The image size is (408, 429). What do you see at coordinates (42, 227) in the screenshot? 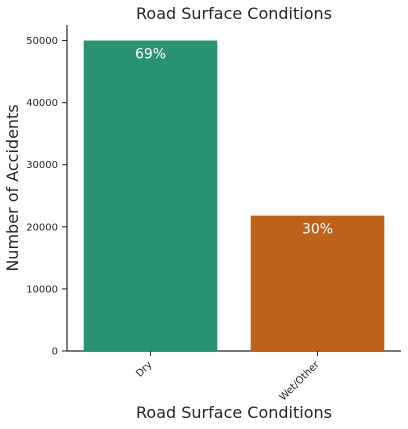
I see `y-tick-label: 20000` at bounding box center [42, 227].